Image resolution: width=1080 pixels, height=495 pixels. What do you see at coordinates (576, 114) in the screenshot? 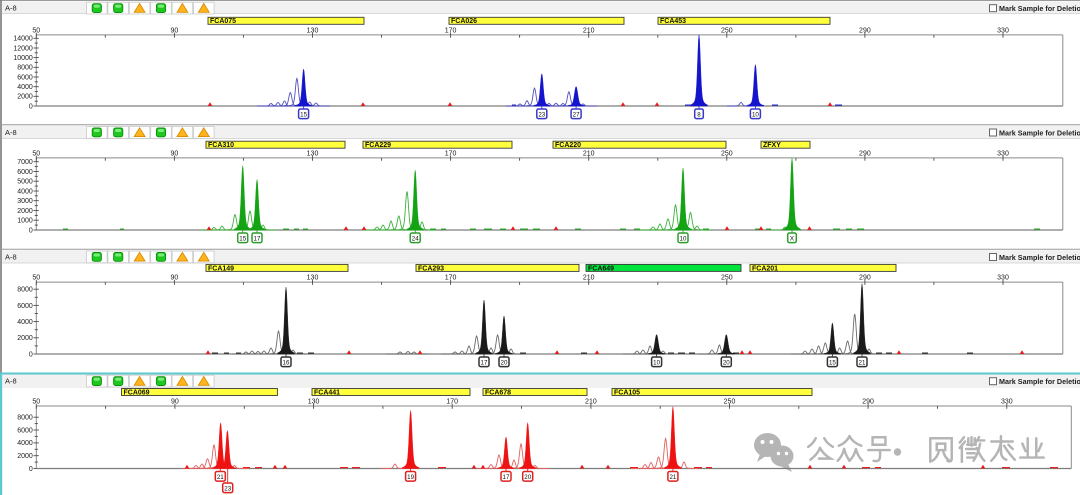
I see `svg-text: 27` at bounding box center [576, 114].